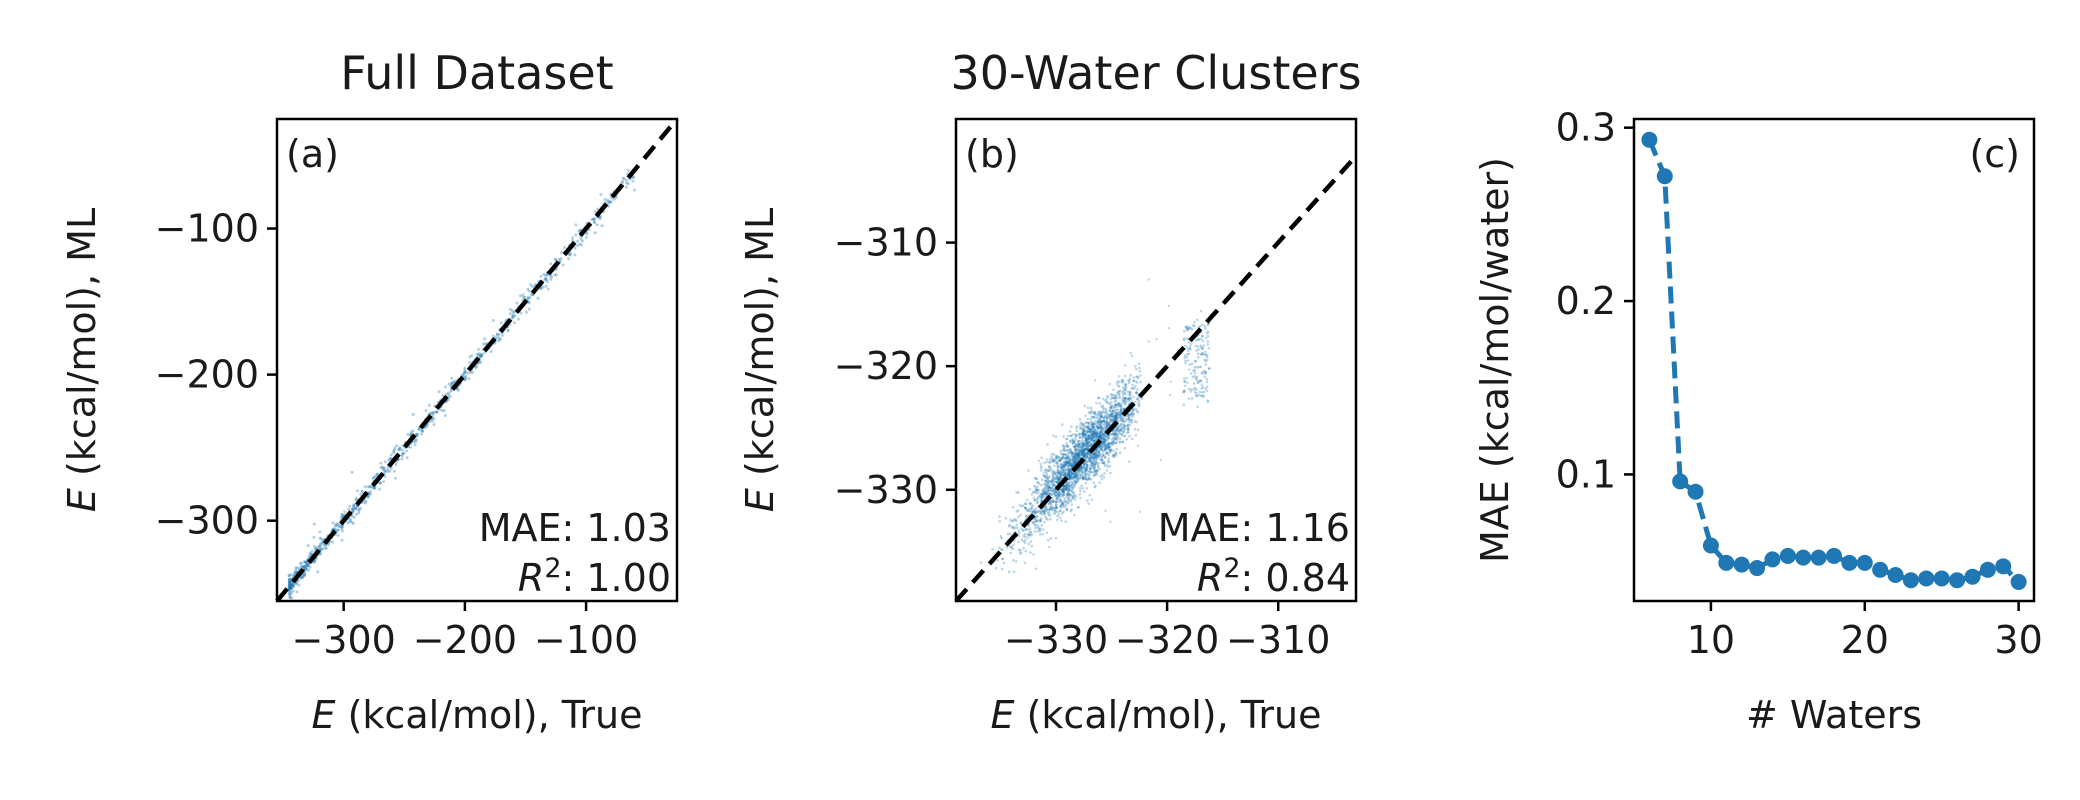  What do you see at coordinates (586, 640) in the screenshot?
I see `x-tick-label: −100` at bounding box center [586, 640].